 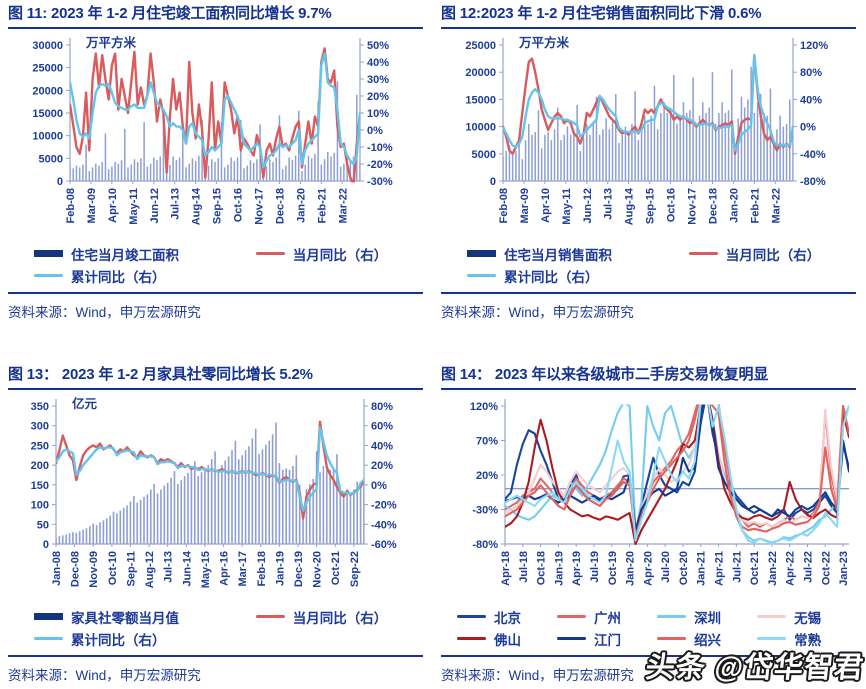 What do you see at coordinates (546, 205) in the screenshot?
I see `axis-label: Apr-10` at bounding box center [546, 205].